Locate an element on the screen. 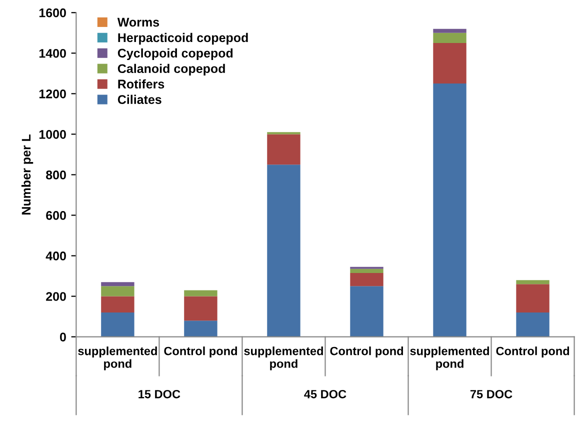  y-tick-label: 0 is located at coordinates (63, 337).